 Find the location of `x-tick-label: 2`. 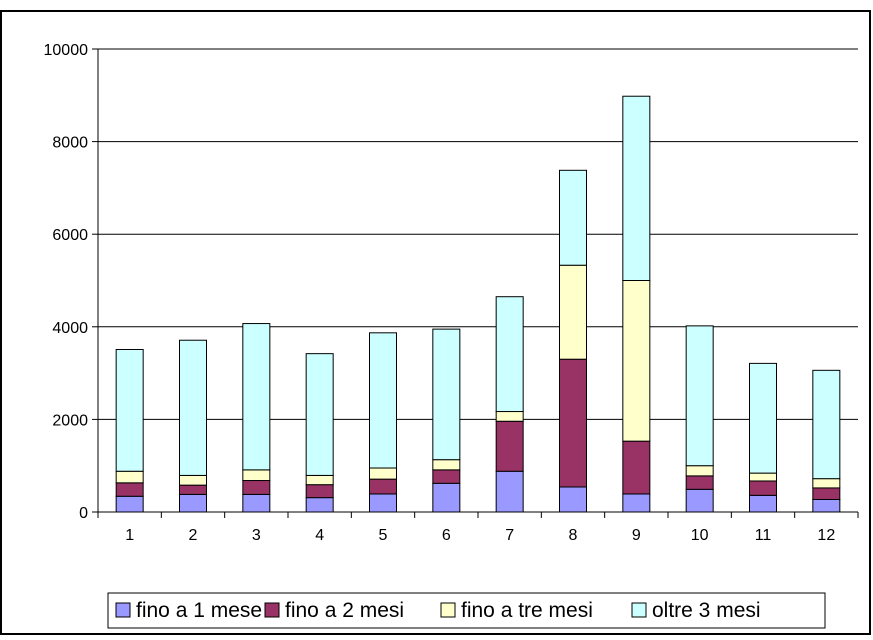

x-tick-label: 2 is located at coordinates (193, 535).